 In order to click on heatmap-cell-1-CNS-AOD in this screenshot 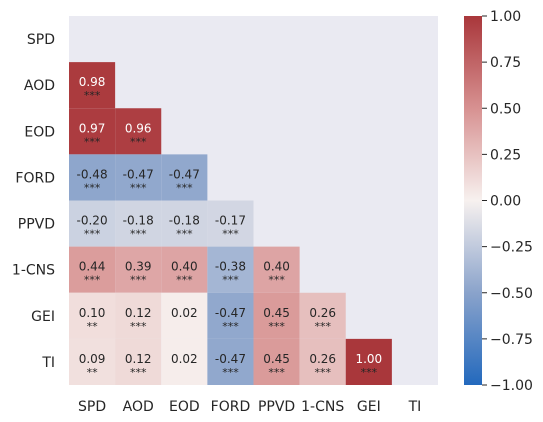, I will do `click(138, 269)`.